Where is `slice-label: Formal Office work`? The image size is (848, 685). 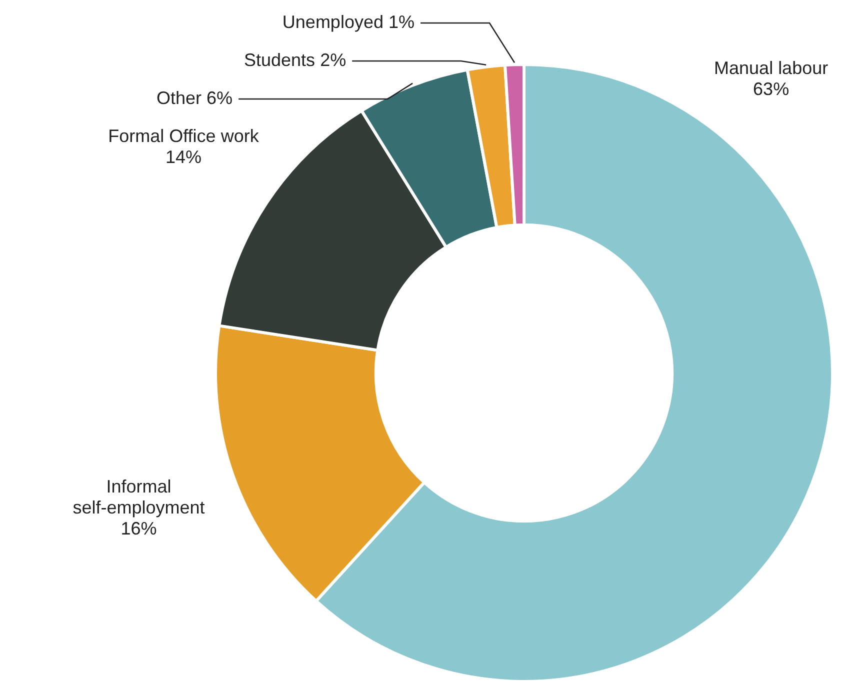
slice-label: Formal Office work is located at coordinates (184, 136).